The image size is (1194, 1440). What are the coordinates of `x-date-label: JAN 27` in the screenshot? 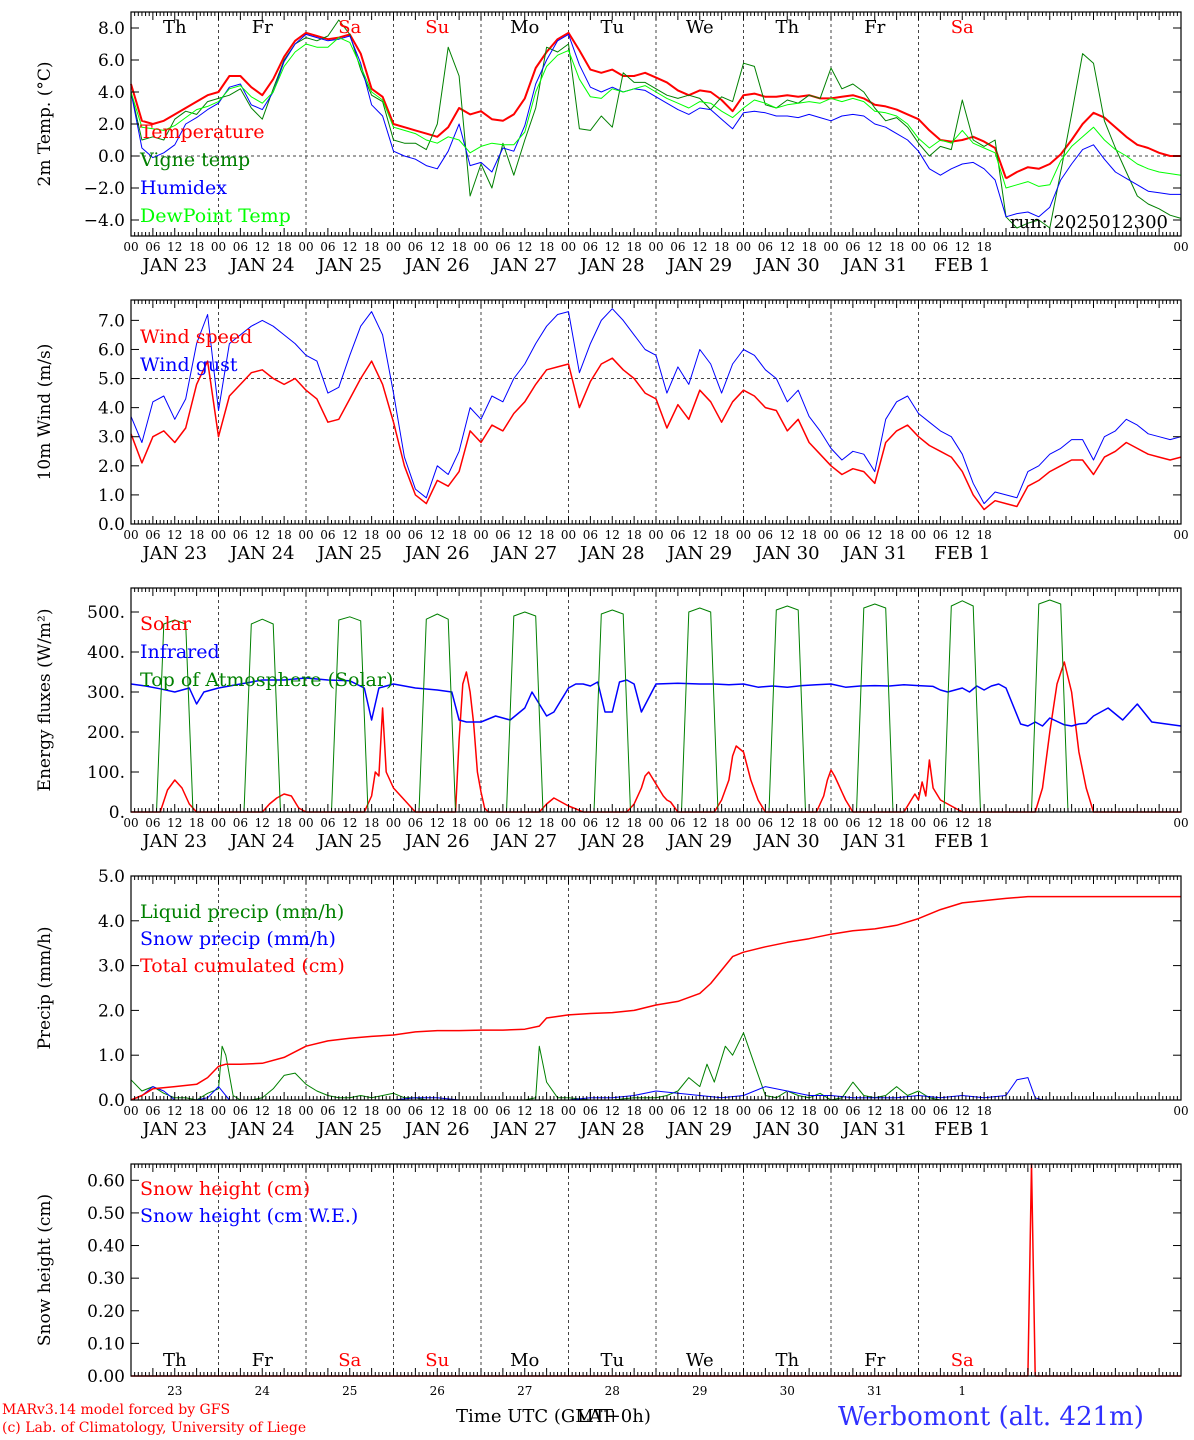 It's located at (523, 553).